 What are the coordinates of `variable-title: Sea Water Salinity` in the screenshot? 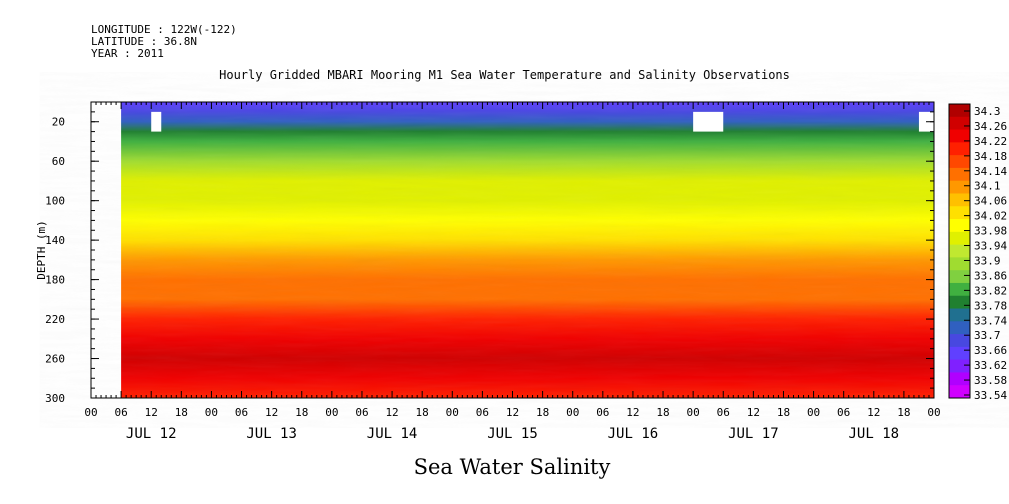 It's located at (512, 467).